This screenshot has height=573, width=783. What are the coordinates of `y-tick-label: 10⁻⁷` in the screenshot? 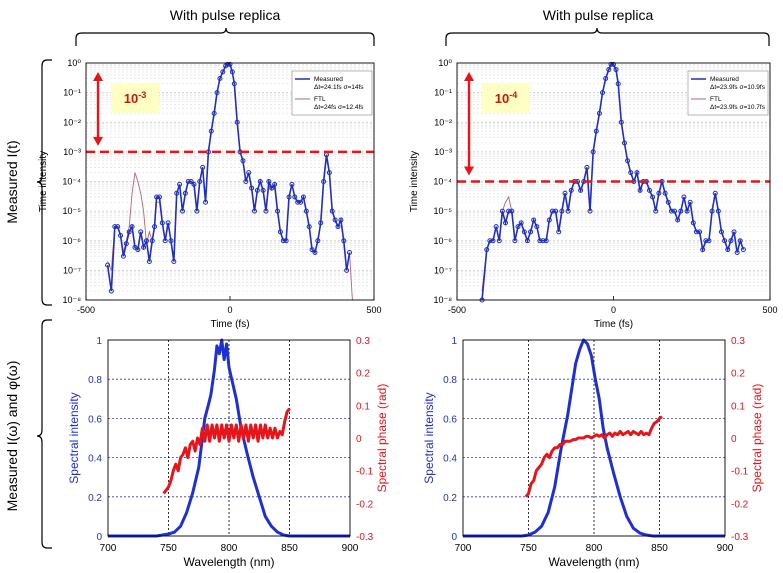 It's located at (72, 270).